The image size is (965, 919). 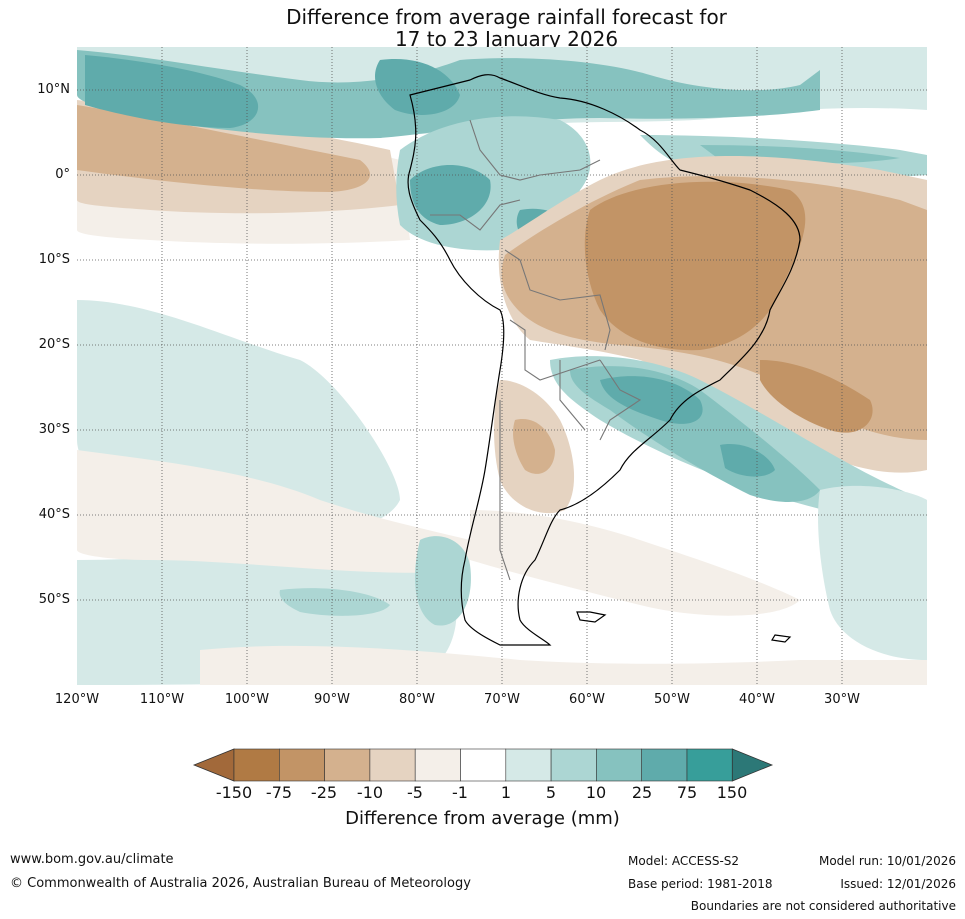 I want to click on colorbar-tick-label: -10, so click(x=370, y=792).